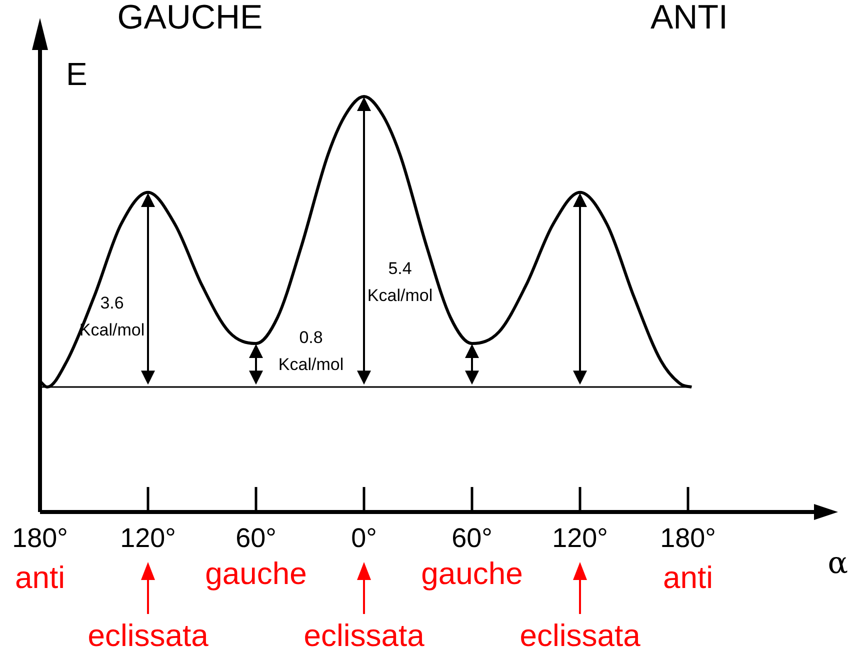  What do you see at coordinates (689, 18) in the screenshot?
I see `text: ANTI` at bounding box center [689, 18].